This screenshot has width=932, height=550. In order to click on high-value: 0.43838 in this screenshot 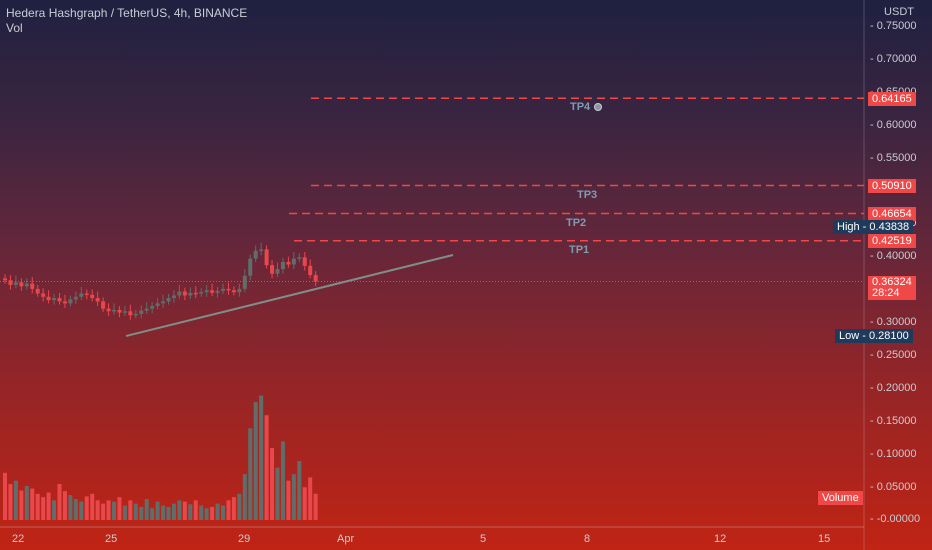, I will do `click(889, 227)`.